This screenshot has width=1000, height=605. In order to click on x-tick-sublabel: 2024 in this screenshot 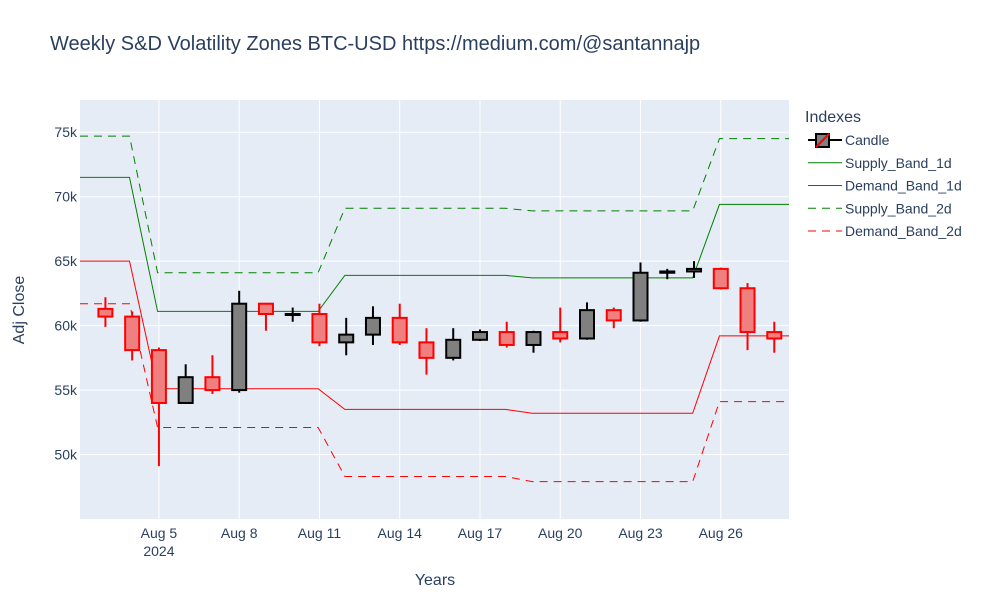, I will do `click(158, 551)`.